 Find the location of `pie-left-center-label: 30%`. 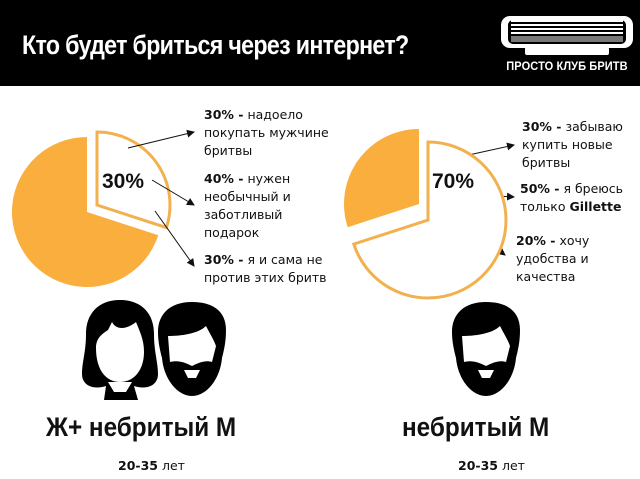

pie-left-center-label: 30% is located at coordinates (123, 181).